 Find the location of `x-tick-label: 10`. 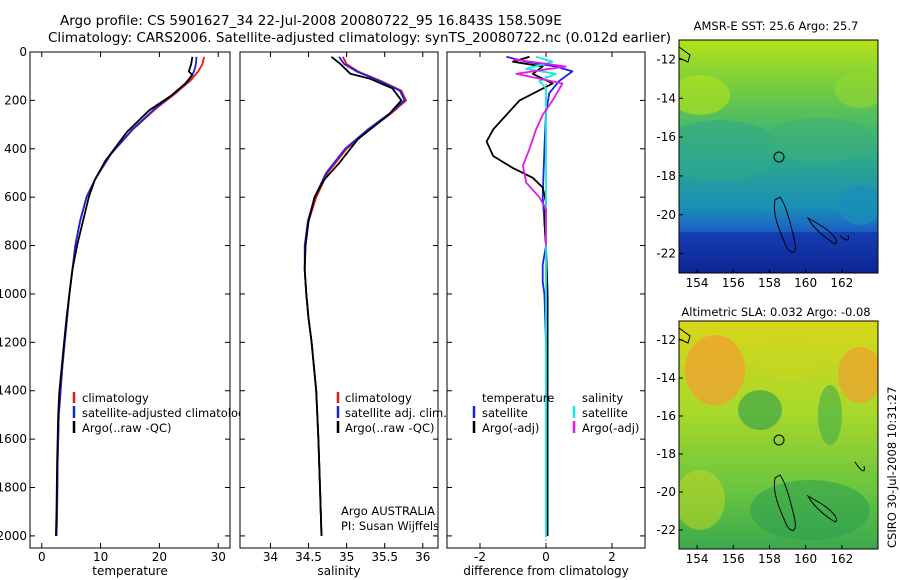

x-tick-label: 10 is located at coordinates (100, 557).